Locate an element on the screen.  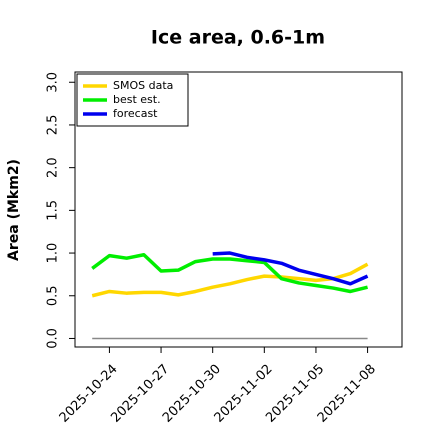
y-tick-label: 0.0 is located at coordinates (53, 338).